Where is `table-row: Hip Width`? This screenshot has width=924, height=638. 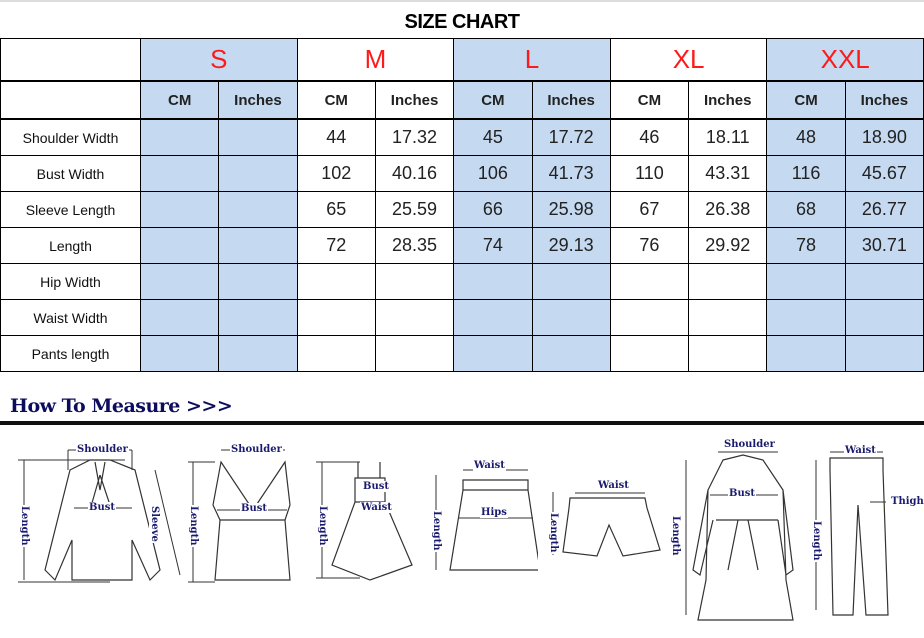 table-row: Hip Width is located at coordinates (462, 281).